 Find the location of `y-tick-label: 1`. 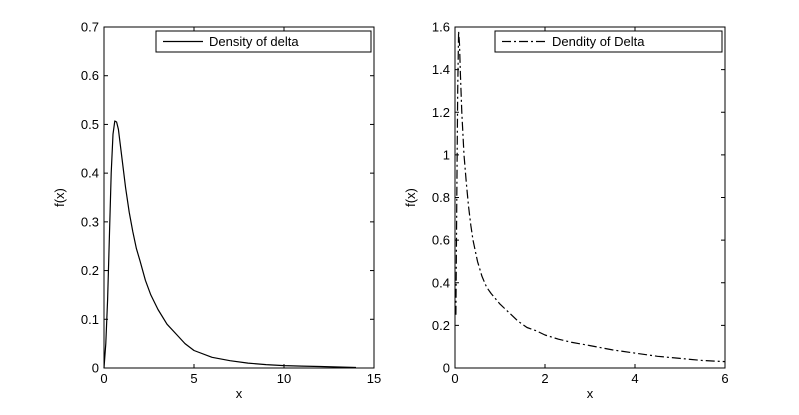

y-tick-label: 1 is located at coordinates (446, 154).